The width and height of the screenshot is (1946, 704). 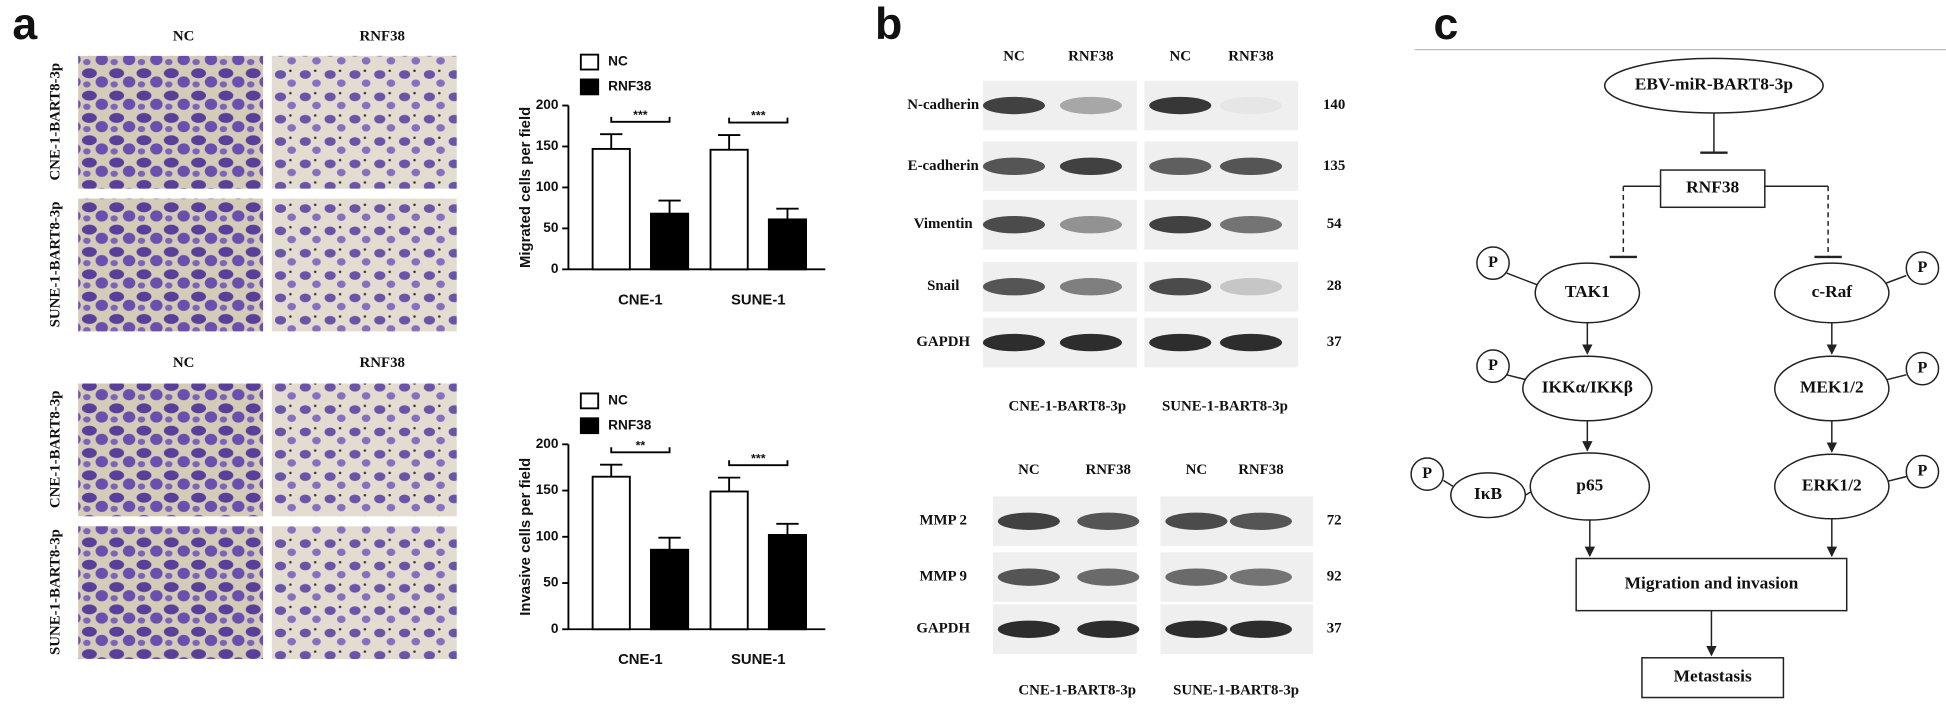 What do you see at coordinates (184, 363) in the screenshot?
I see `column-label: NC` at bounding box center [184, 363].